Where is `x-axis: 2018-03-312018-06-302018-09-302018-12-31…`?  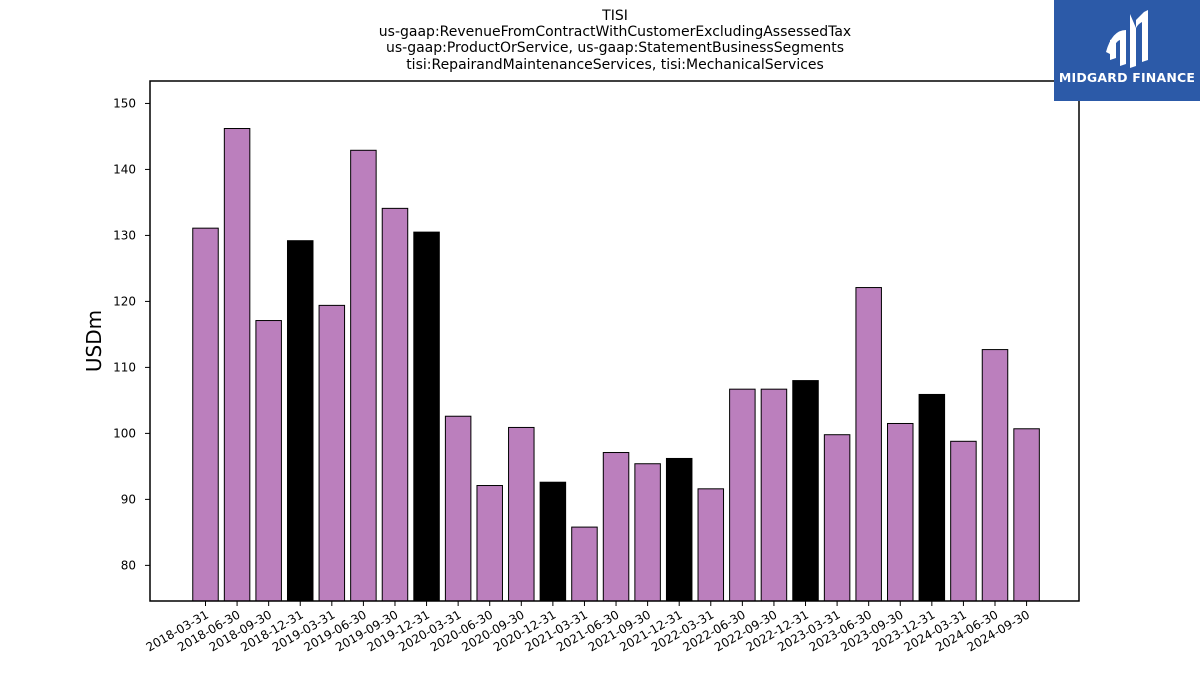 x-axis: 2018-03-312018-06-302018-09-302018-12-31… is located at coordinates (588, 627).